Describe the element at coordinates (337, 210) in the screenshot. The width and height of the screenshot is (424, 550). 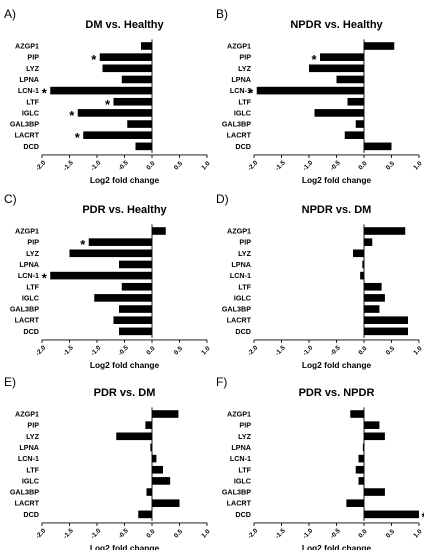
I see `panel-title: NPDR vs. DM` at that location.